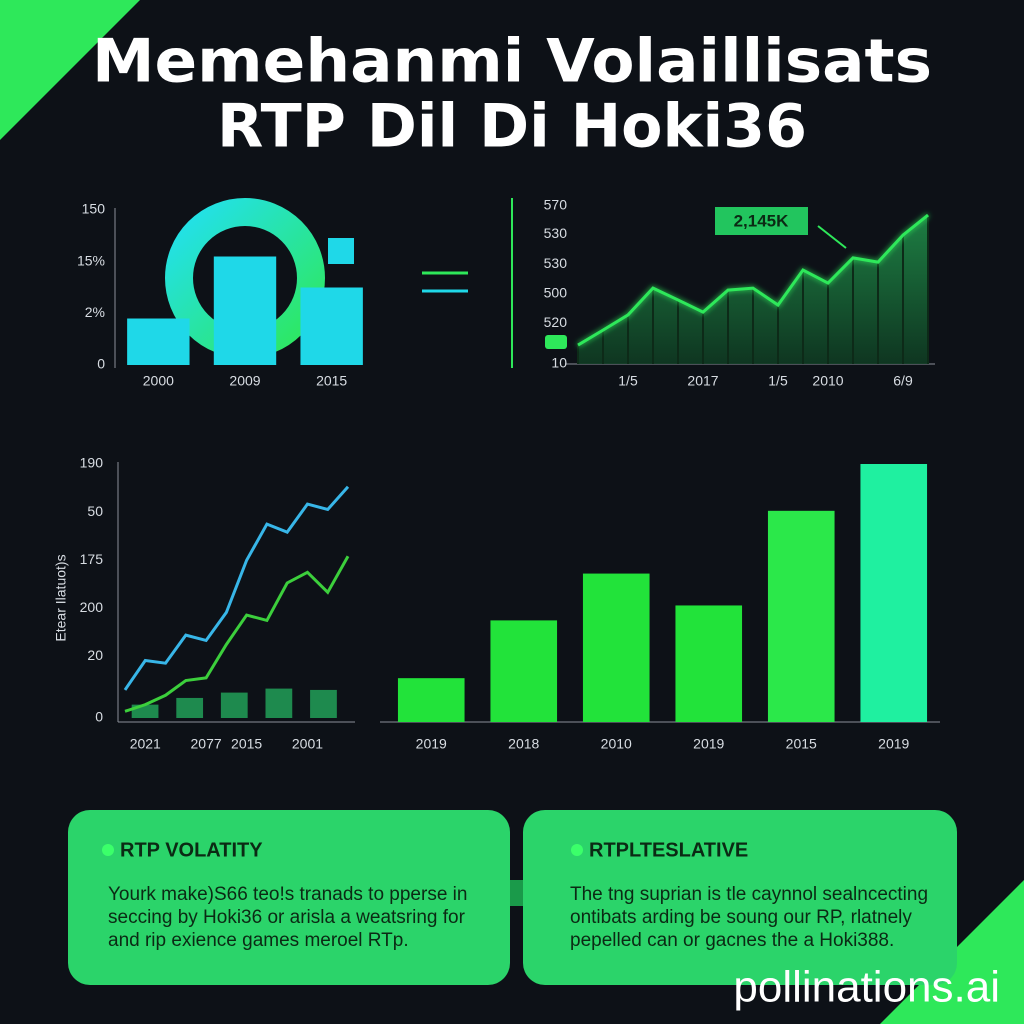  What do you see at coordinates (91, 260) in the screenshot?
I see `y-tick-label: 15%` at bounding box center [91, 260].